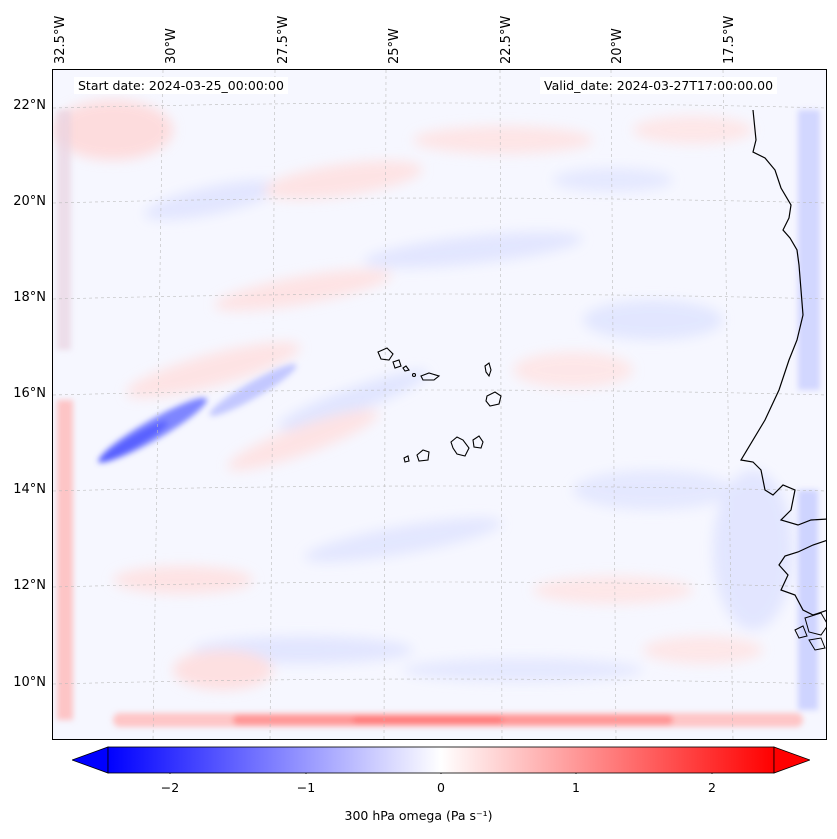  What do you see at coordinates (418, 815) in the screenshot?
I see `colorbar-label: 300 hPa omega (Pa s⁻¹)` at bounding box center [418, 815].